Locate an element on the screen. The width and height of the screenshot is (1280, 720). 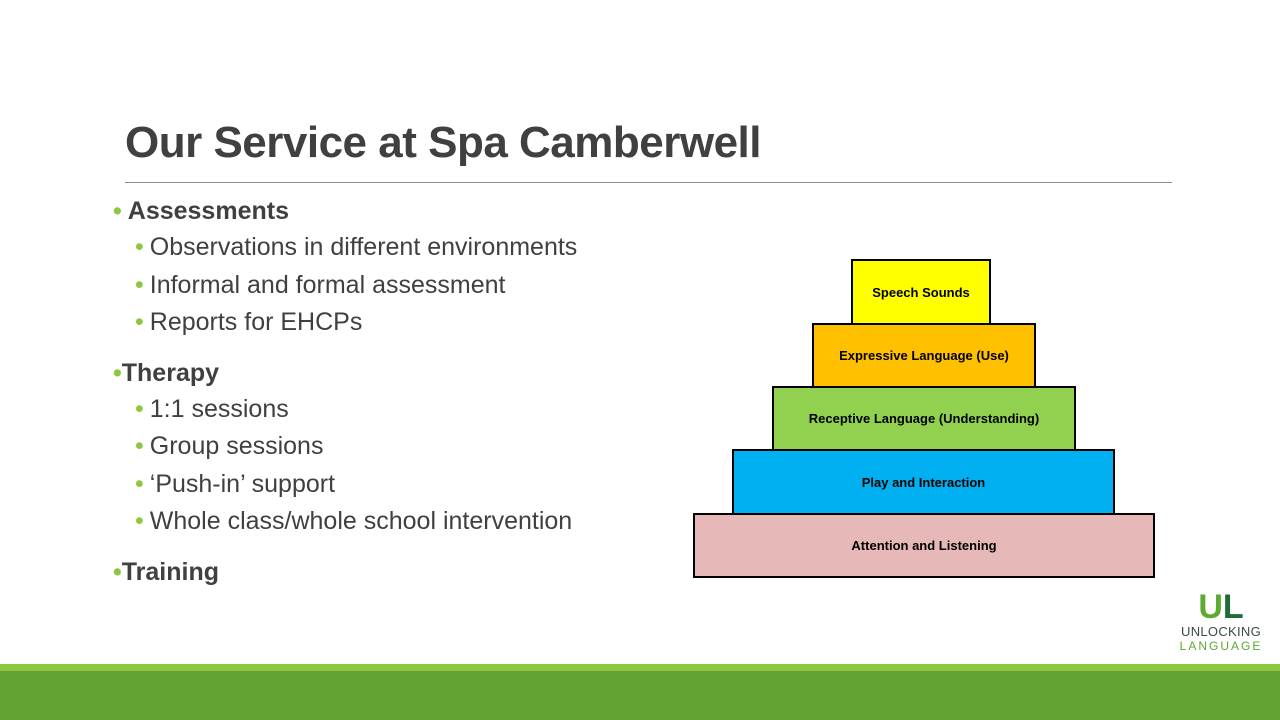
bullet-text: Observations in different environments is located at coordinates (363, 247).